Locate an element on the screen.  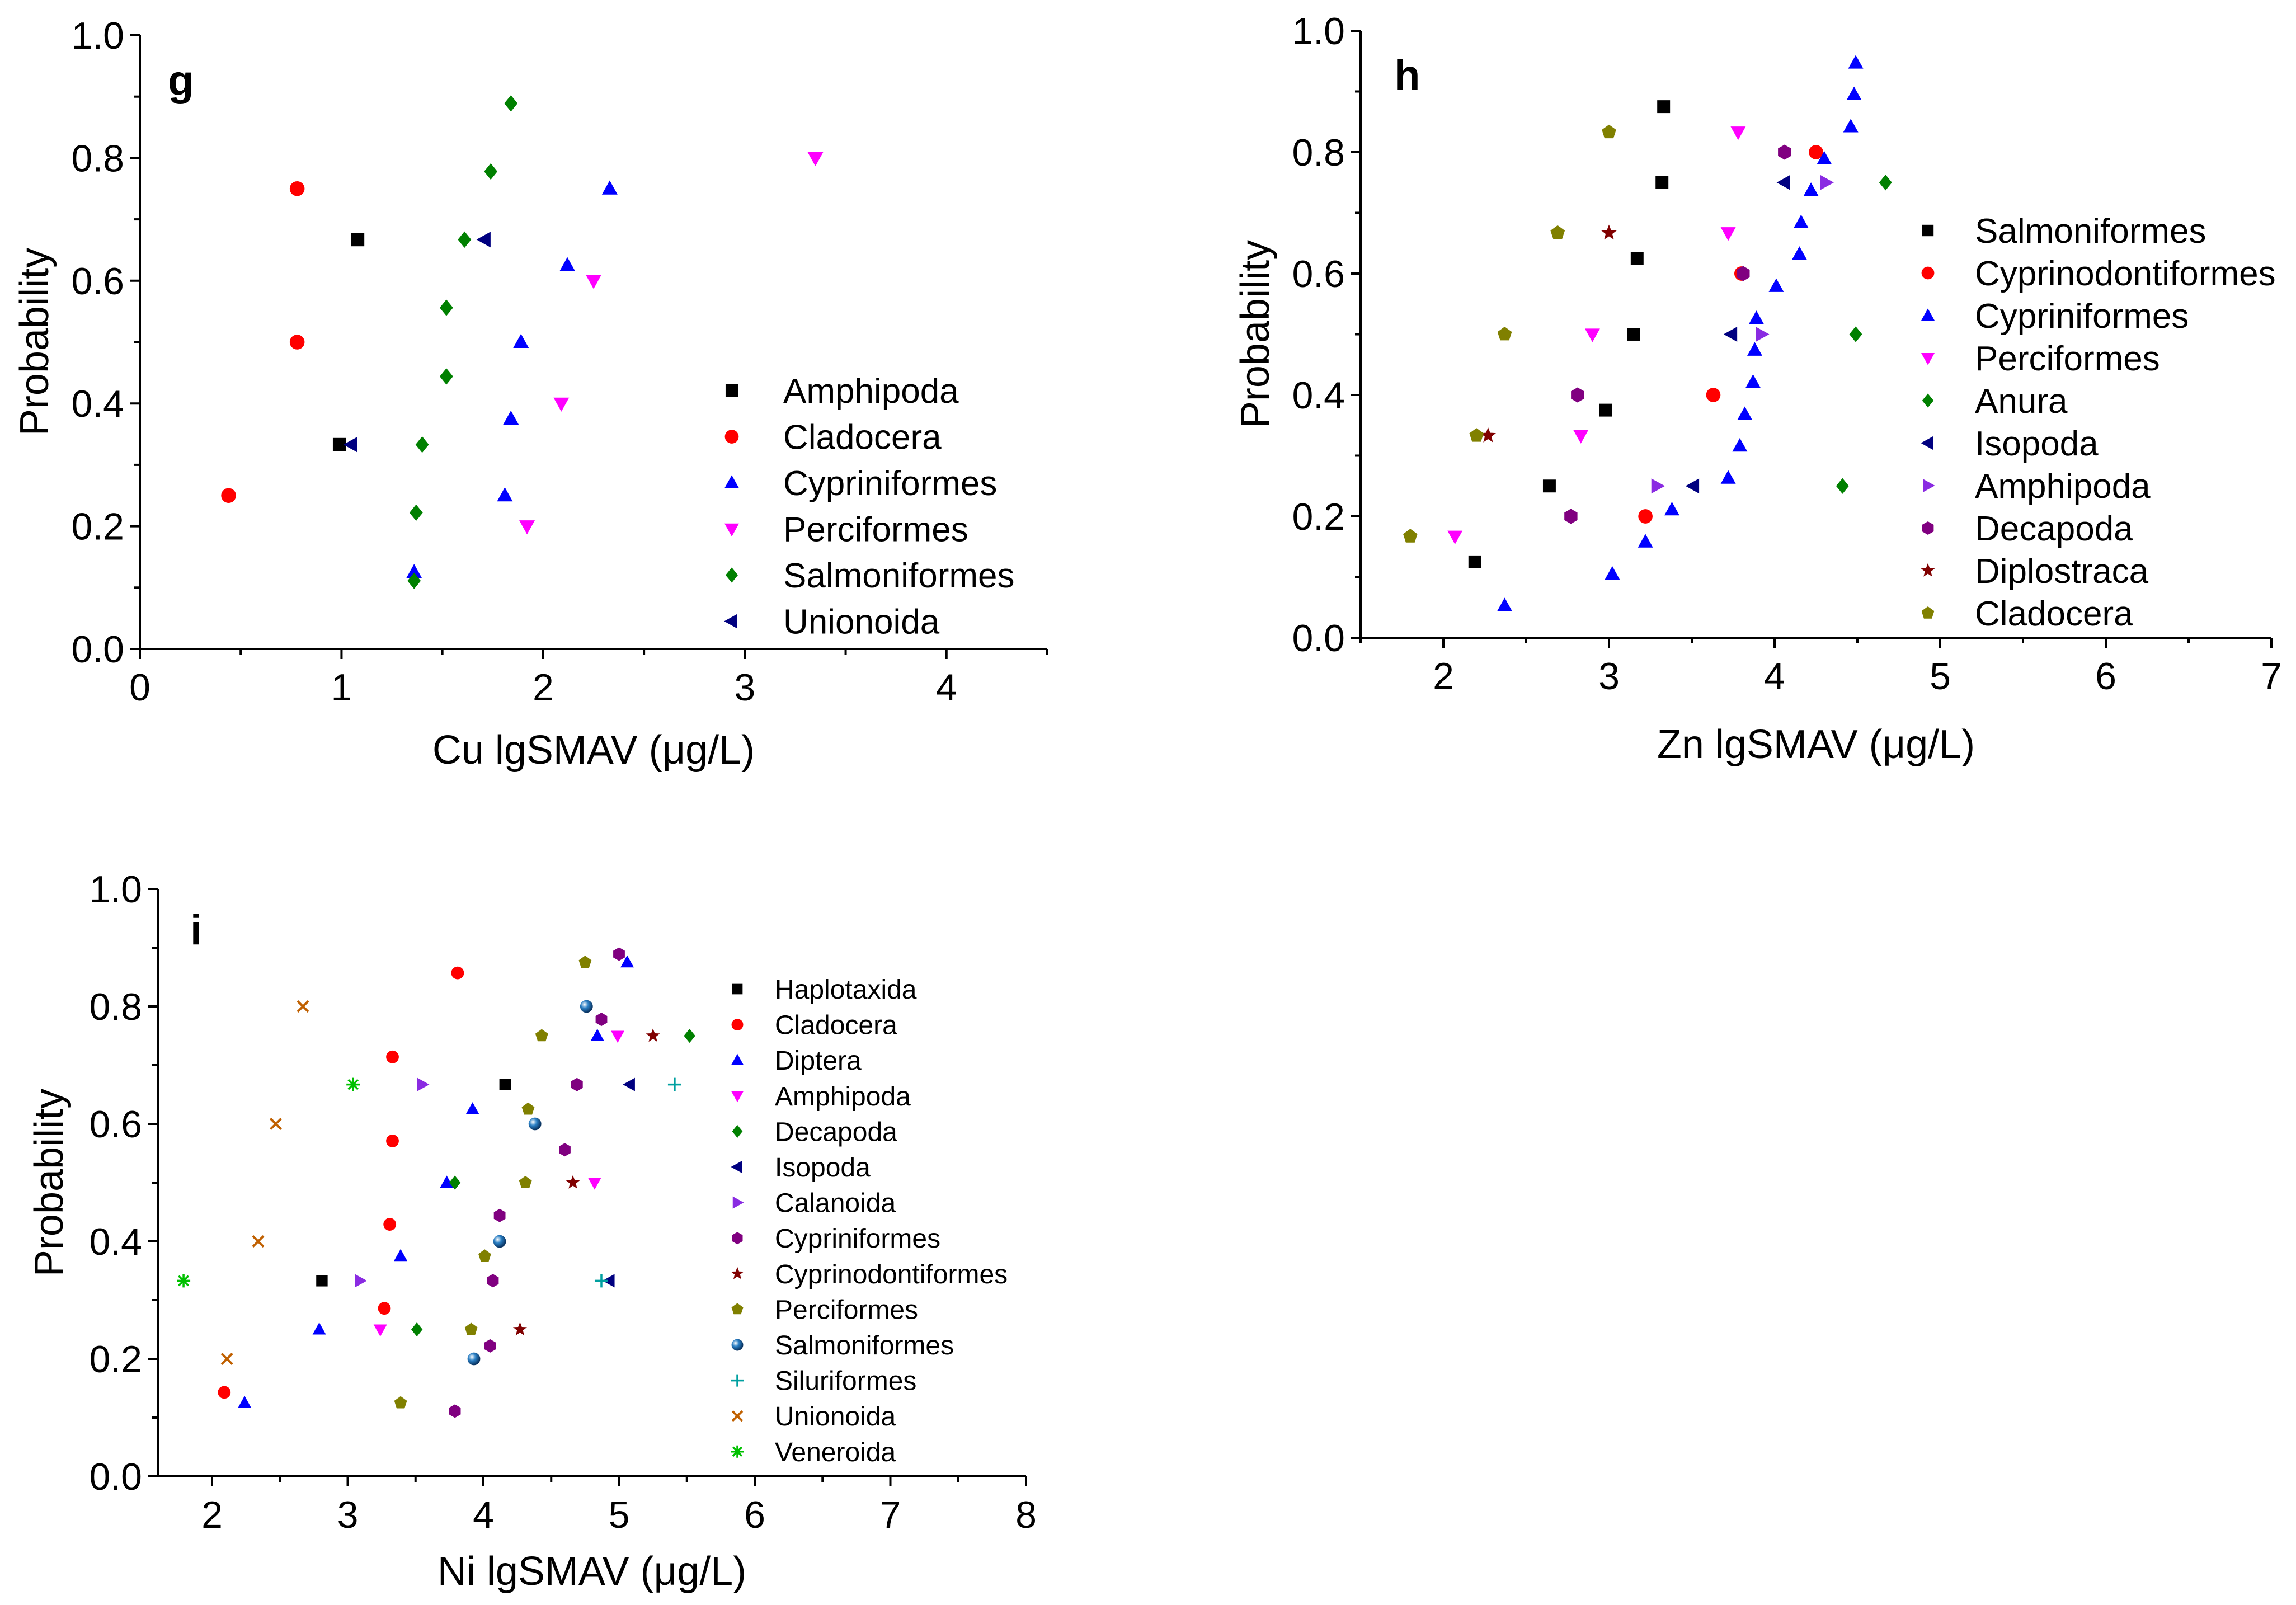
legend-marker-salmoniformes is located at coordinates (737, 1345).